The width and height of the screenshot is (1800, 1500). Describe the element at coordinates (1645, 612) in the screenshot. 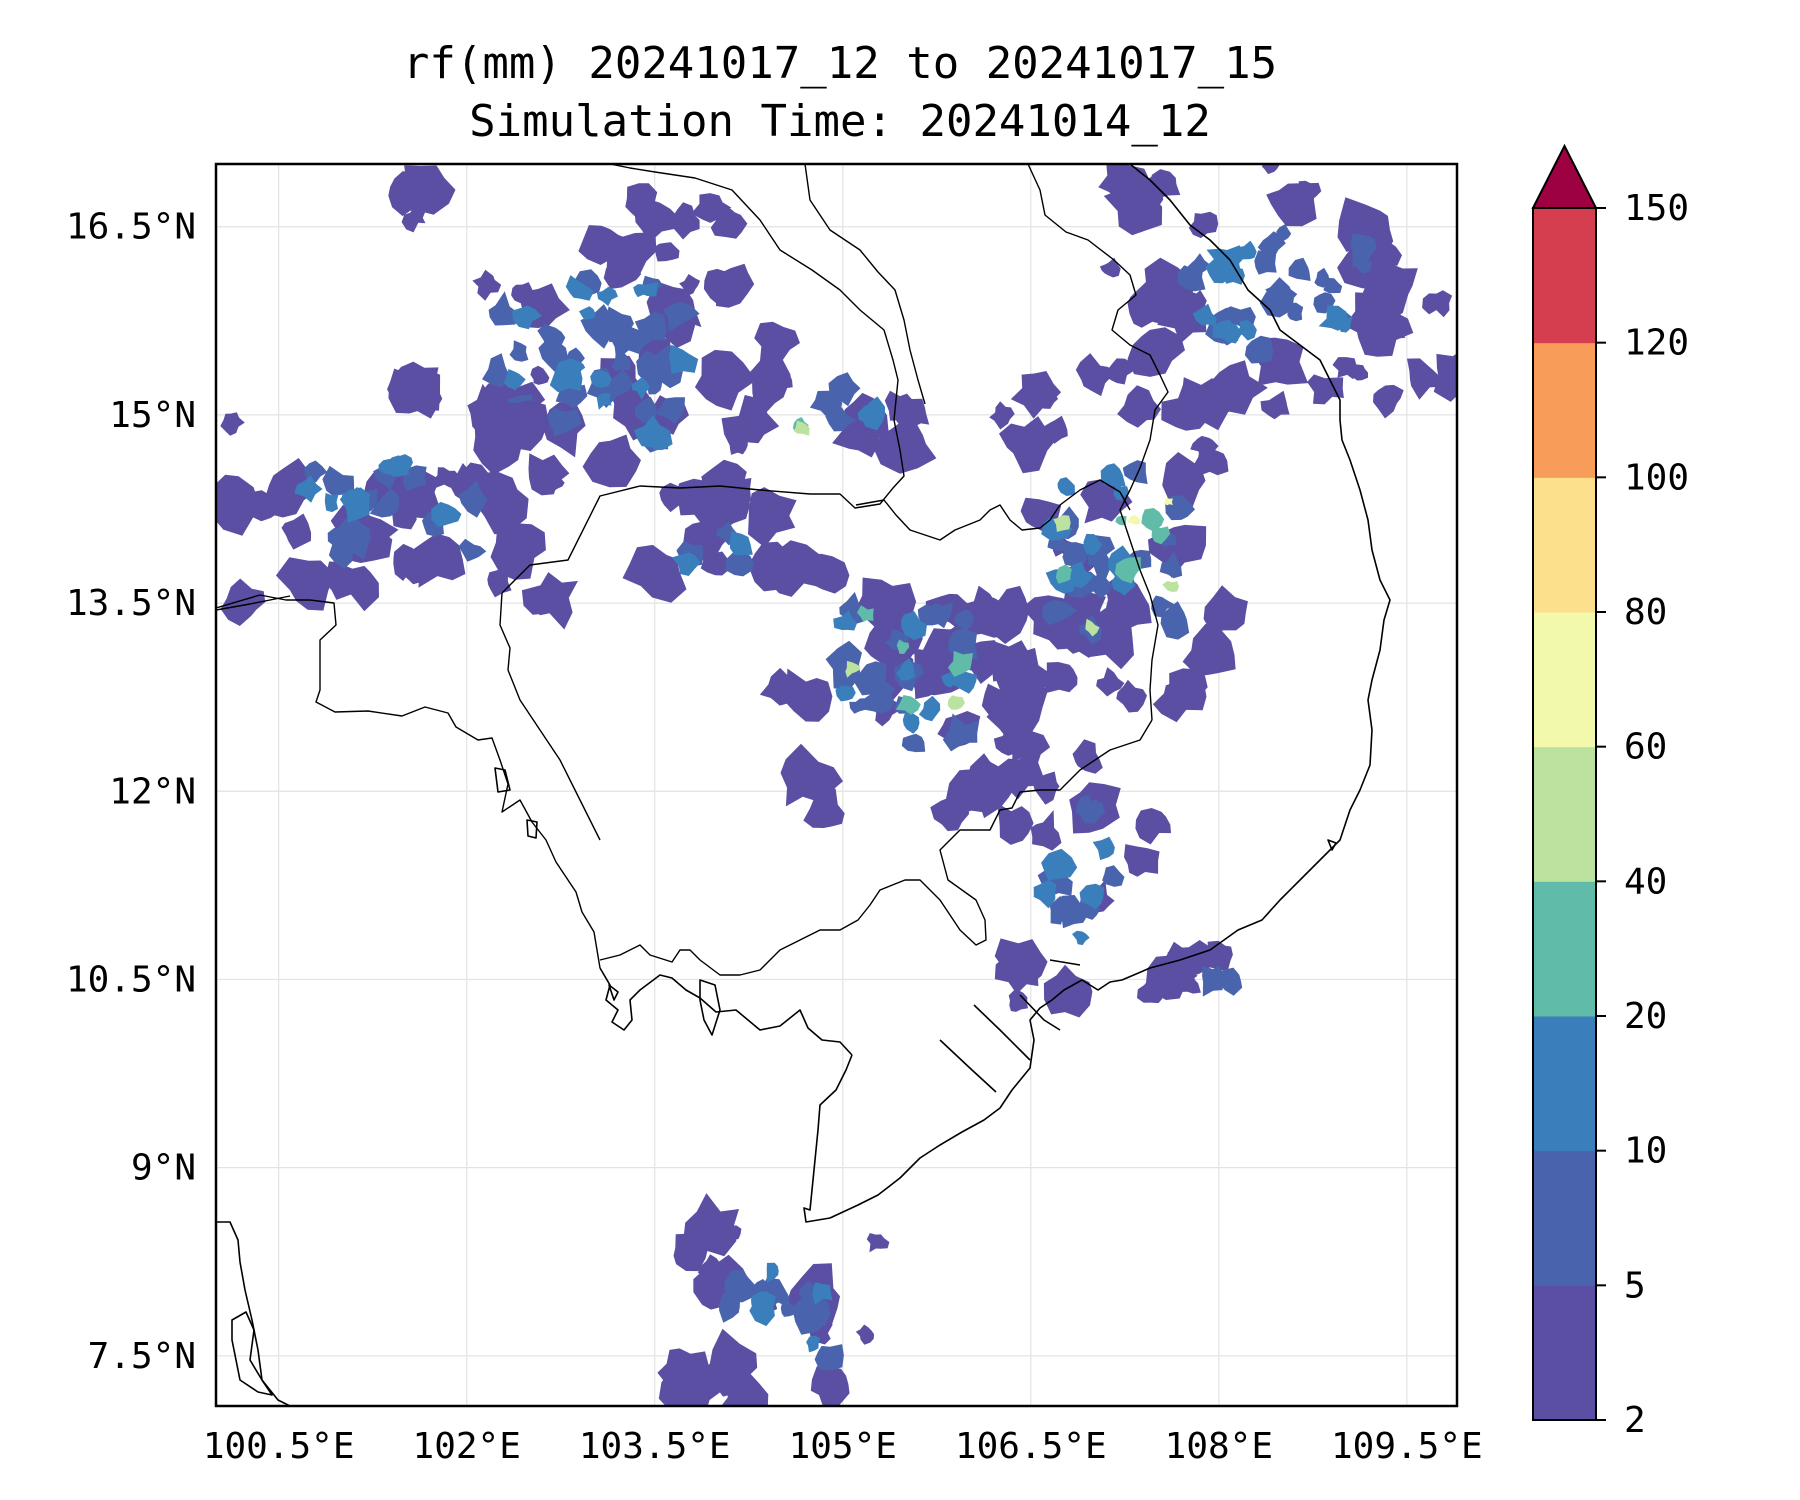

I see `colorbar-label-6: 80` at that location.